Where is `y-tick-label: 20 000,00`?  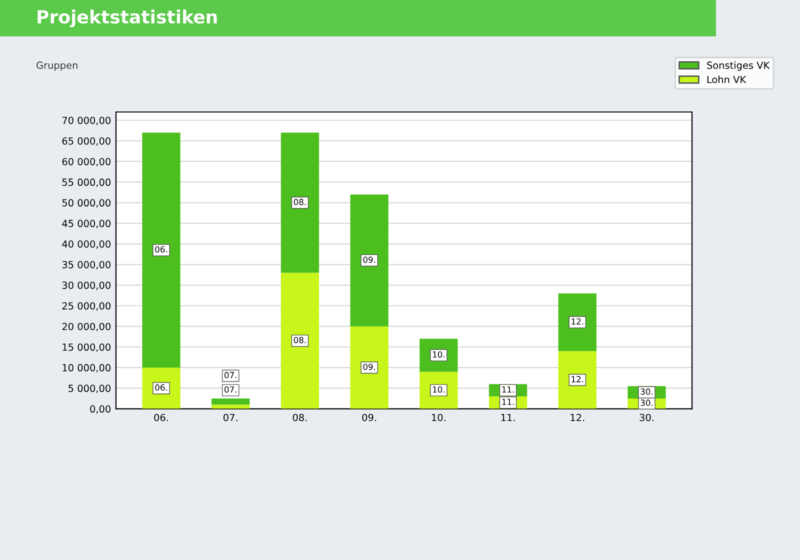
y-tick-label: 20 000,00 is located at coordinates (86, 327).